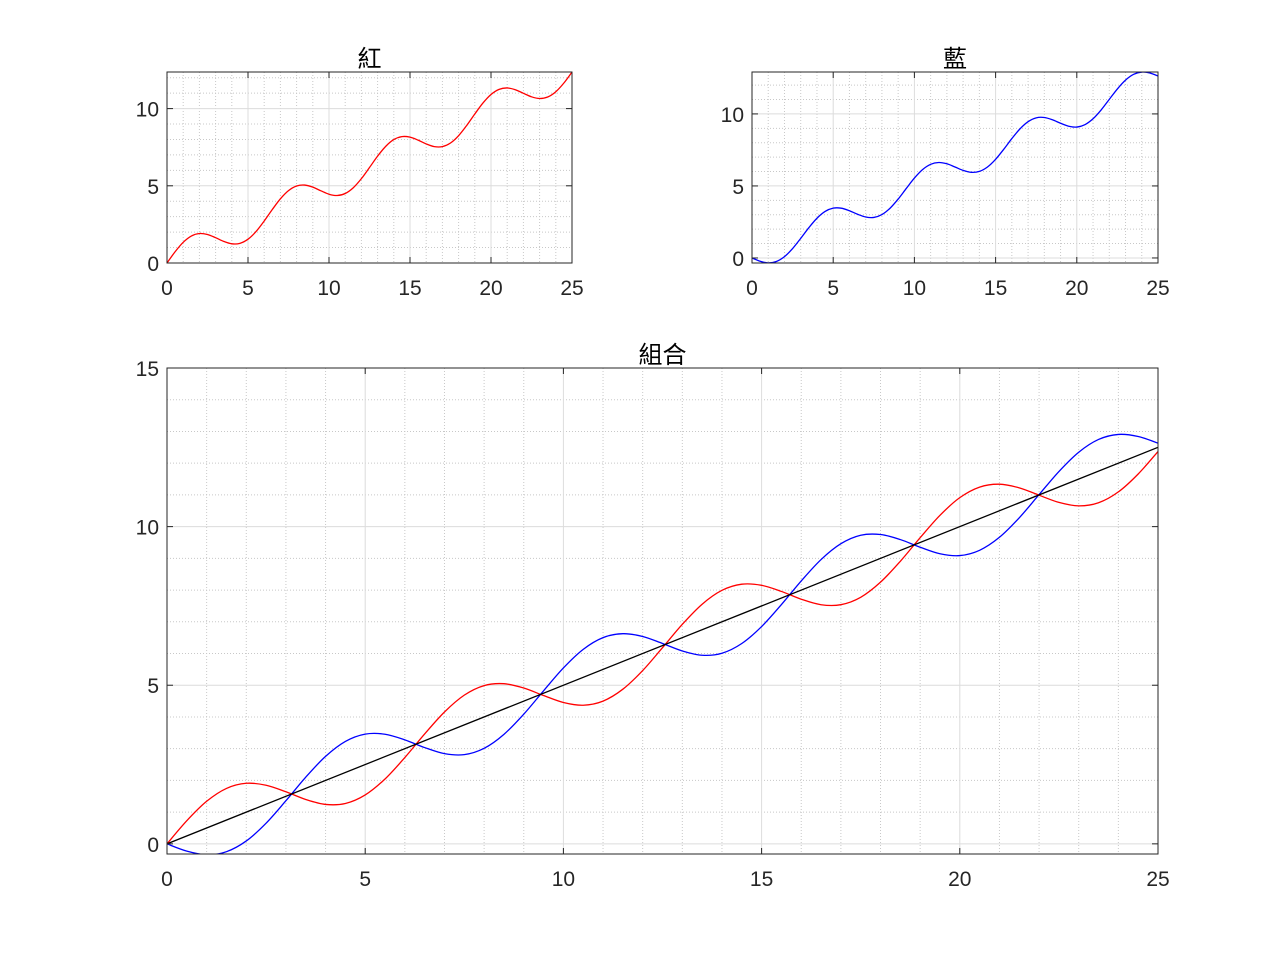  What do you see at coordinates (663, 355) in the screenshot?
I see `chart-title: 組合` at bounding box center [663, 355].